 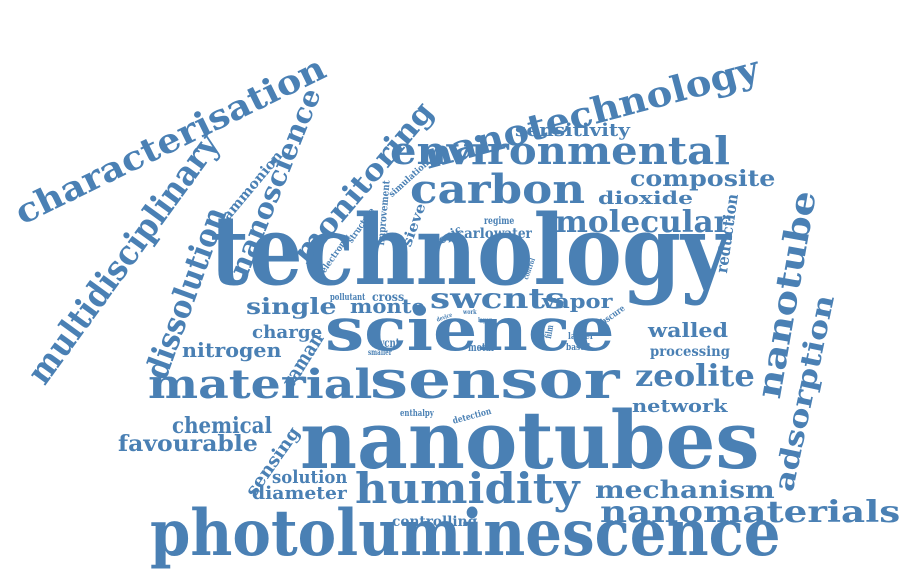 I want to click on word-single: single, so click(x=291, y=307).